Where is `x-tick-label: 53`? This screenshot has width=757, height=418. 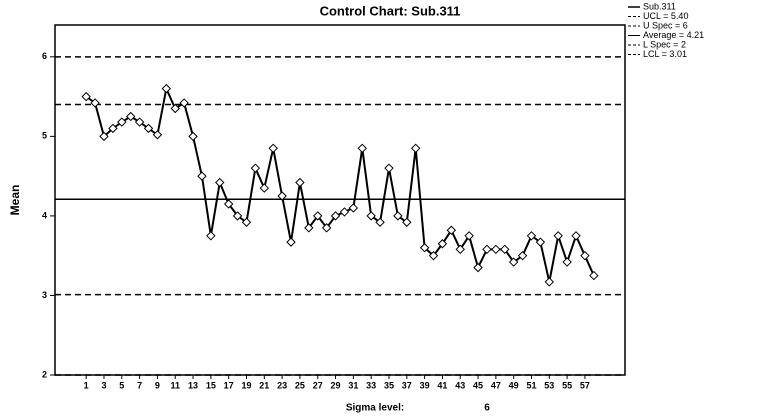
x-tick-label: 53 is located at coordinates (549, 385).